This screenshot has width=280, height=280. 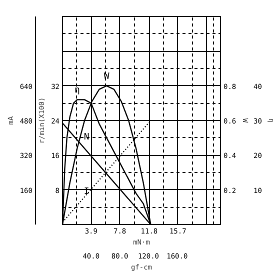 I want to click on series-label: η, so click(x=77, y=91).